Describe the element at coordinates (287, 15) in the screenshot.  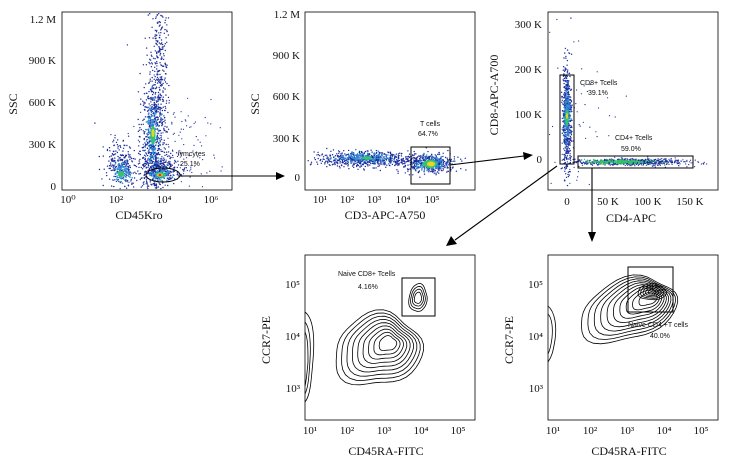
I see `panel-2-ytick: 1.2 M` at that location.